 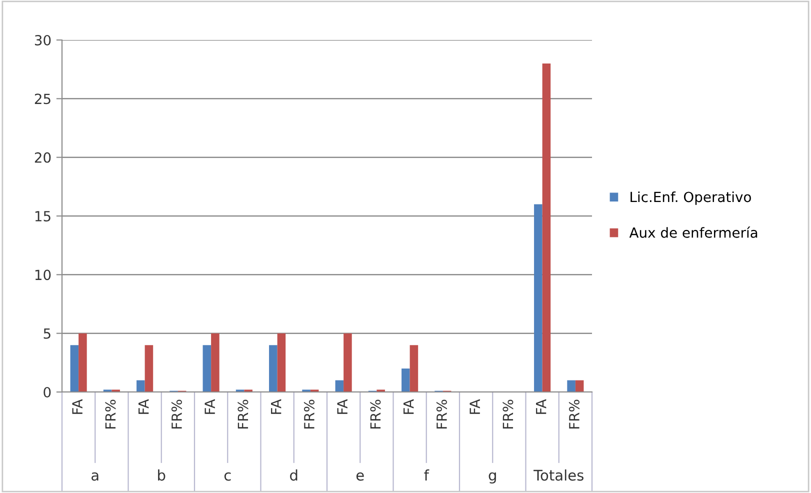 What do you see at coordinates (693, 232) in the screenshot?
I see `legend-label: Aux de enfermería` at bounding box center [693, 232].